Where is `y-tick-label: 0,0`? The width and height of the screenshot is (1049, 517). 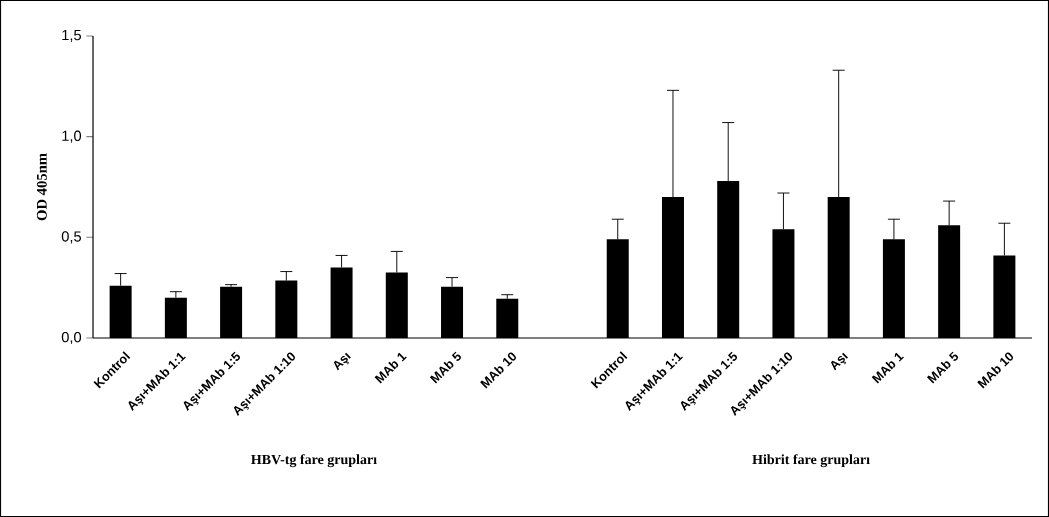
y-tick-label: 0,0 is located at coordinates (71, 338).